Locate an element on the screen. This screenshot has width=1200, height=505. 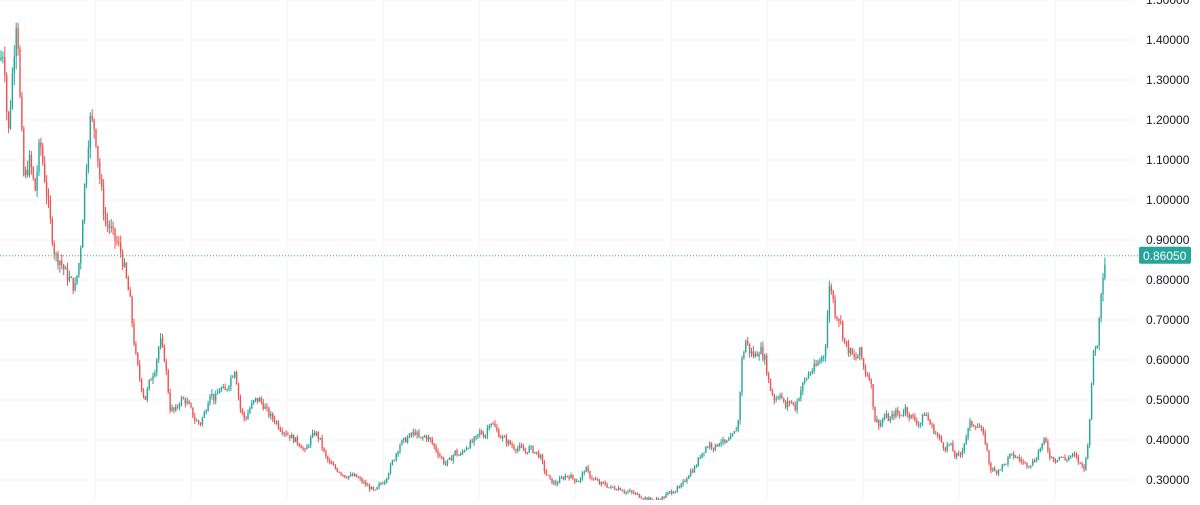
last-price-tag-label: 0.86050 is located at coordinates (1165, 256).